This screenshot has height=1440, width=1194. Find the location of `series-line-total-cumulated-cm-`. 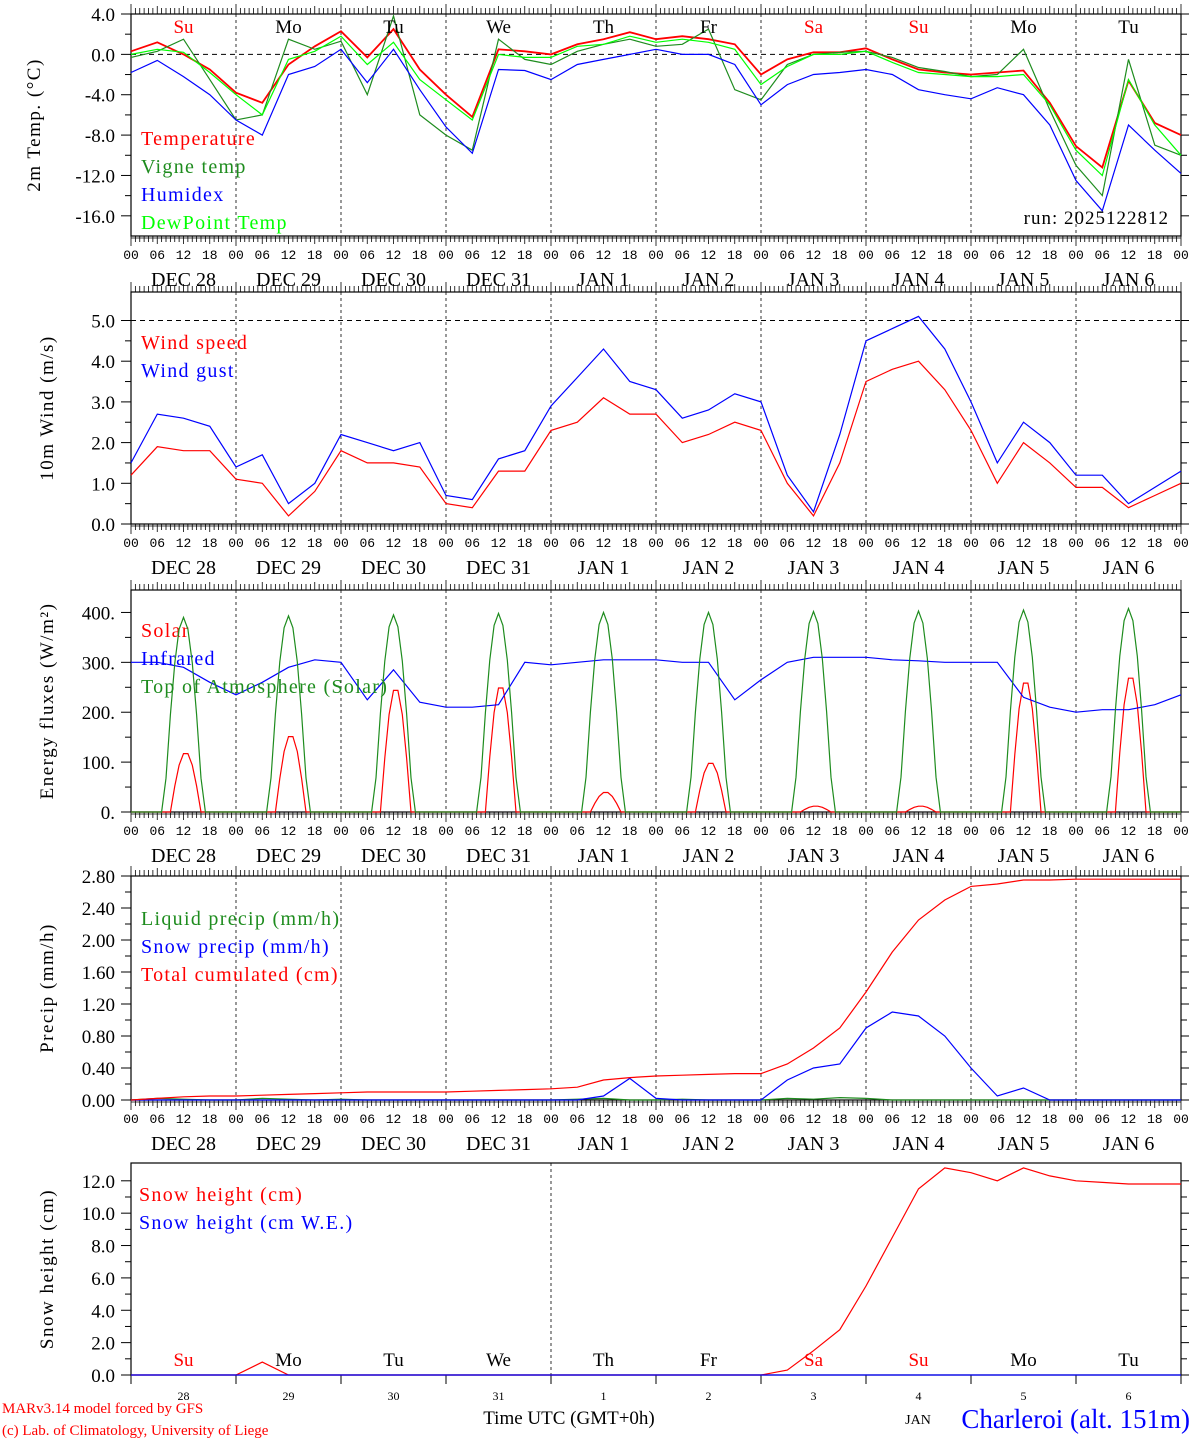

series-line-total-cumulated-cm- is located at coordinates (655, 989).